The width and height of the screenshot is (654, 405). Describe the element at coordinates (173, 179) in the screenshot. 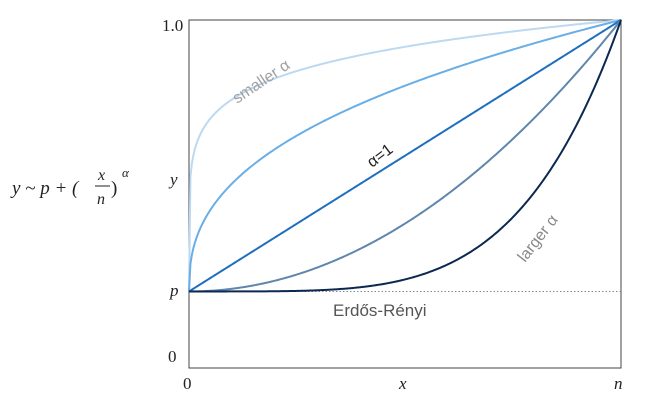

I see `y-axis-label: y` at that location.